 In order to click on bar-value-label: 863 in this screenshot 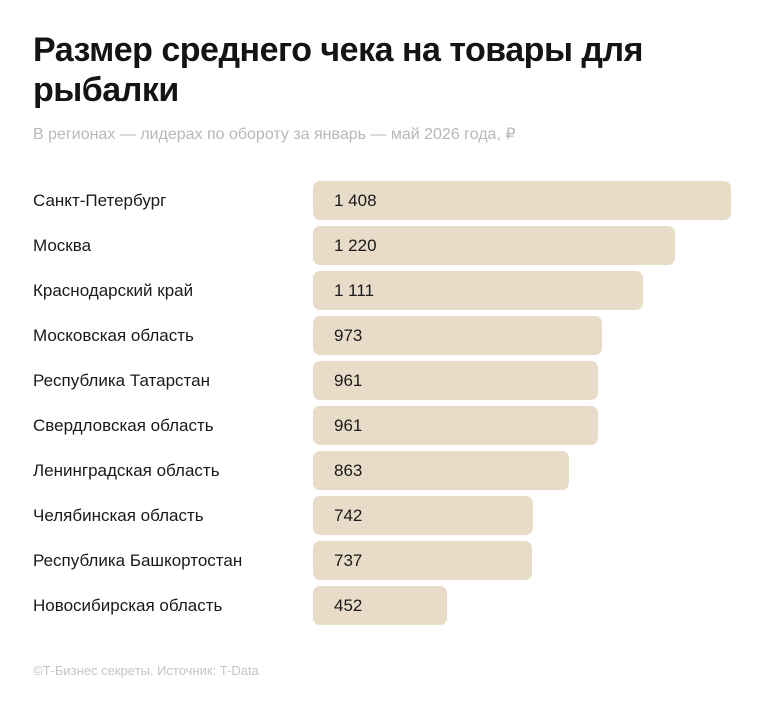, I will do `click(348, 470)`.